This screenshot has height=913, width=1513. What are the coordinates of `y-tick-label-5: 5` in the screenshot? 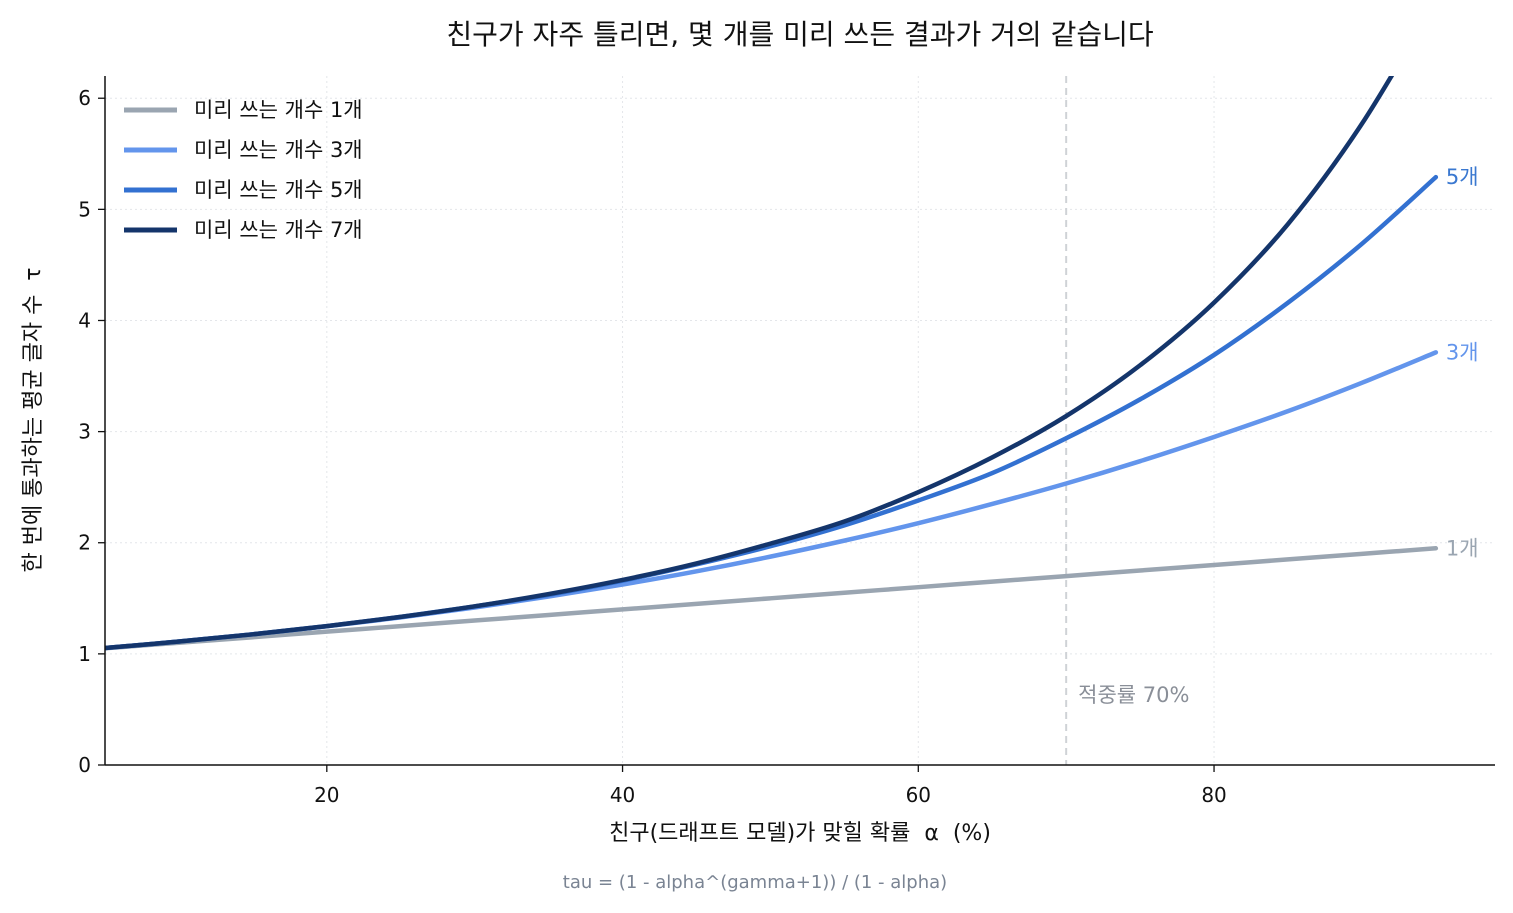 It's located at (84, 209).